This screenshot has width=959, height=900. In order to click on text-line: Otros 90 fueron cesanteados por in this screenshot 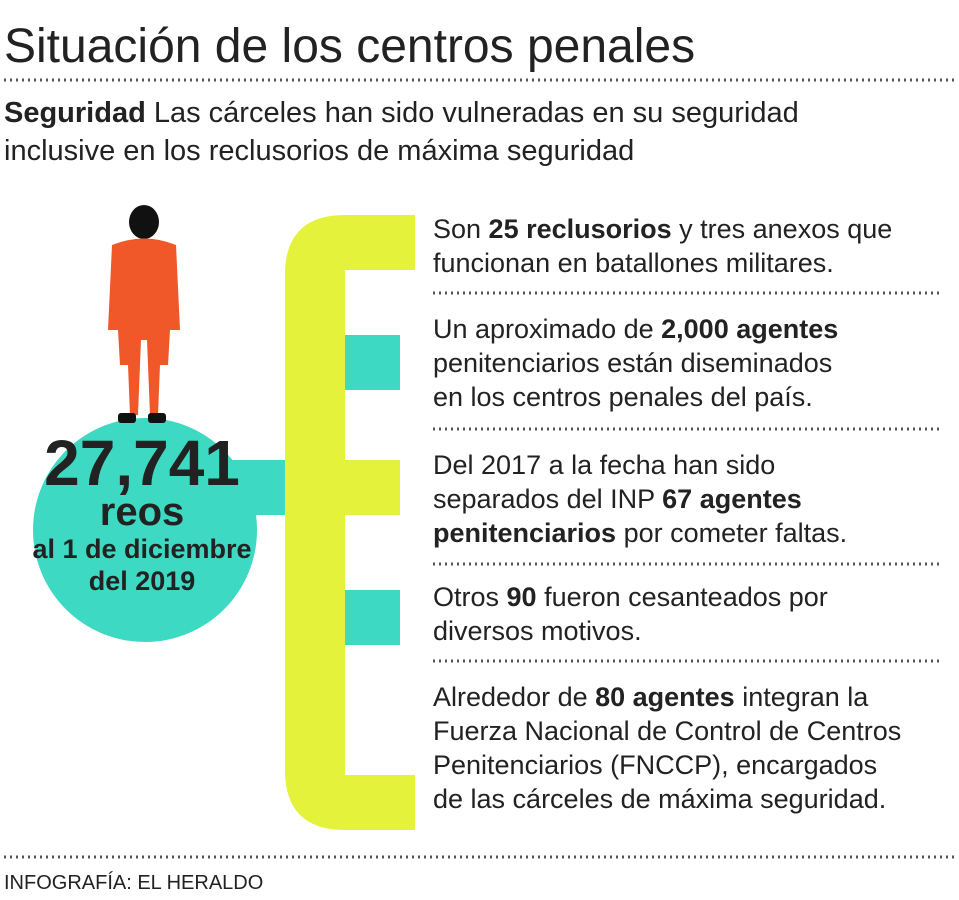, I will do `click(630, 597)`.